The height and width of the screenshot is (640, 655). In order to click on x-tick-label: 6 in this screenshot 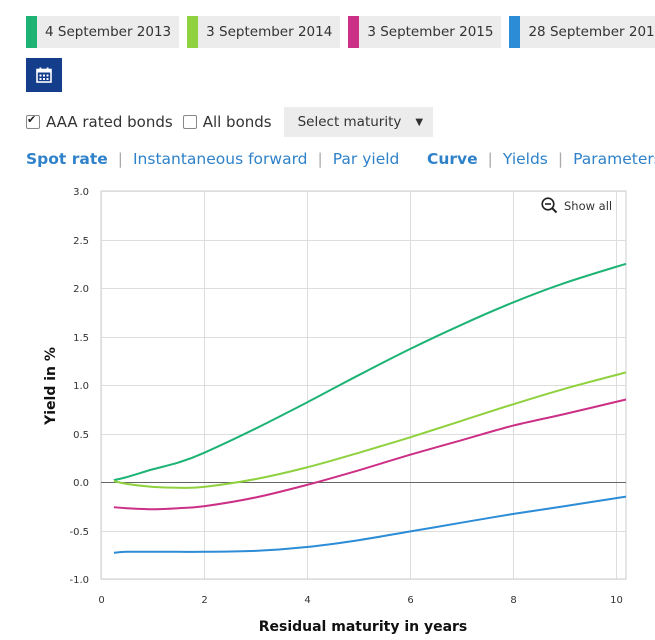, I will do `click(410, 600)`.